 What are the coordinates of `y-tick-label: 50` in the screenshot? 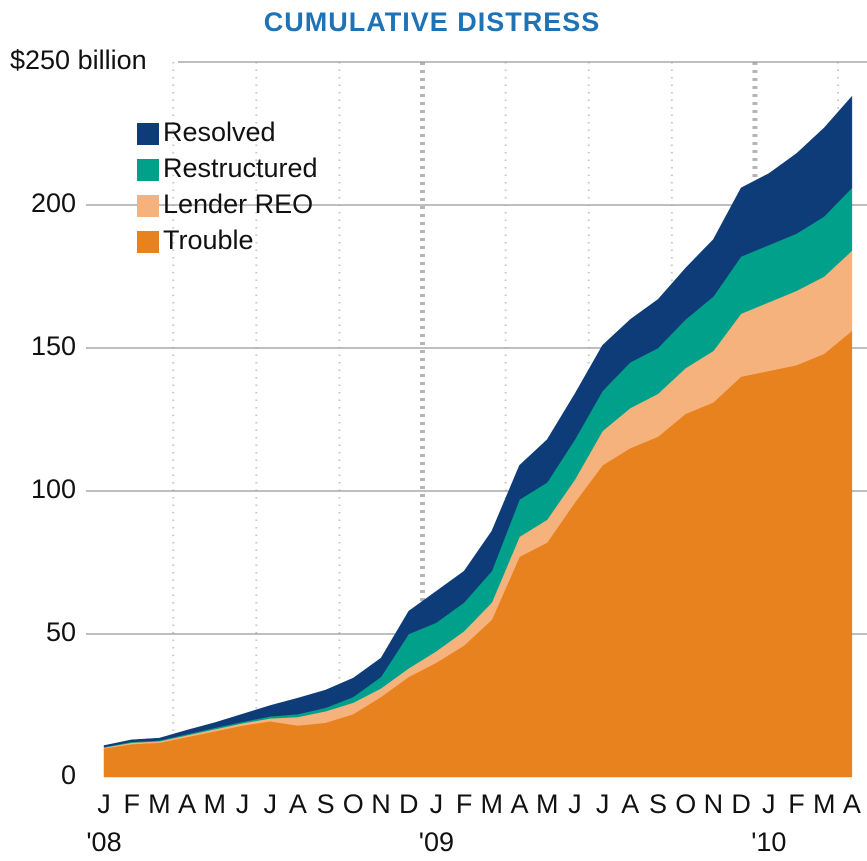 It's located at (61, 632).